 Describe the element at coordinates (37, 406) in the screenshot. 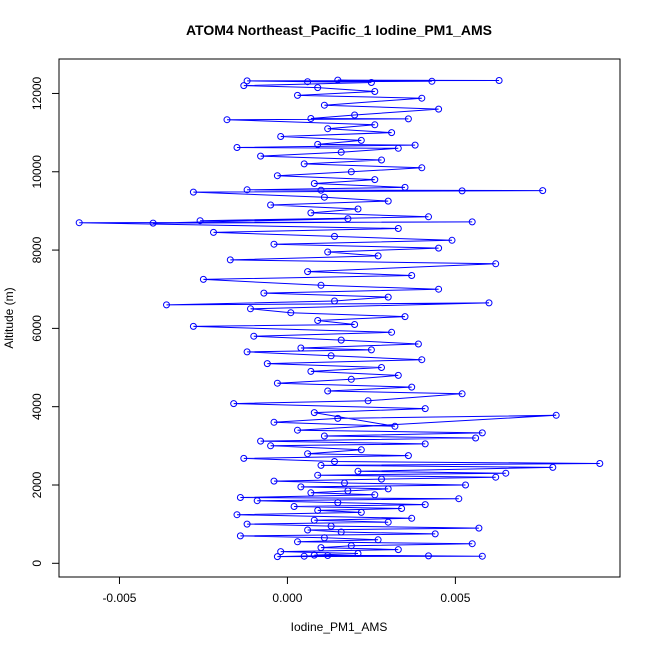

I see `y-tick-label: 4000` at that location.